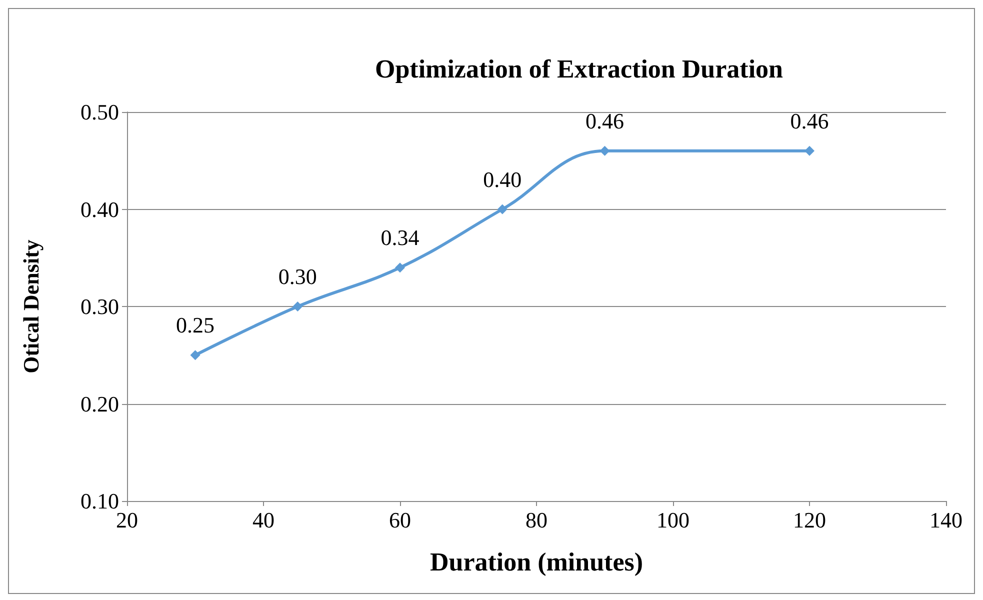 Image resolution: width=983 pixels, height=600 pixels. Describe the element at coordinates (99, 306) in the screenshot. I see `y-tick-label: 0.30` at that location.